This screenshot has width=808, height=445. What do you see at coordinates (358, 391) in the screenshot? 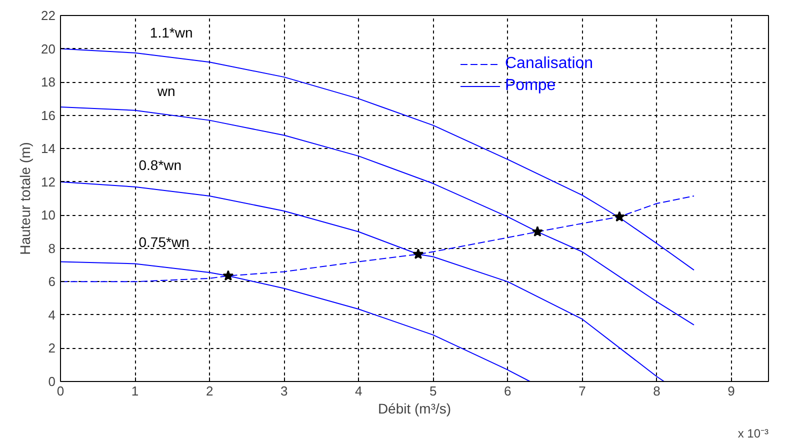
I see `x-tick-label: 4` at bounding box center [358, 391].